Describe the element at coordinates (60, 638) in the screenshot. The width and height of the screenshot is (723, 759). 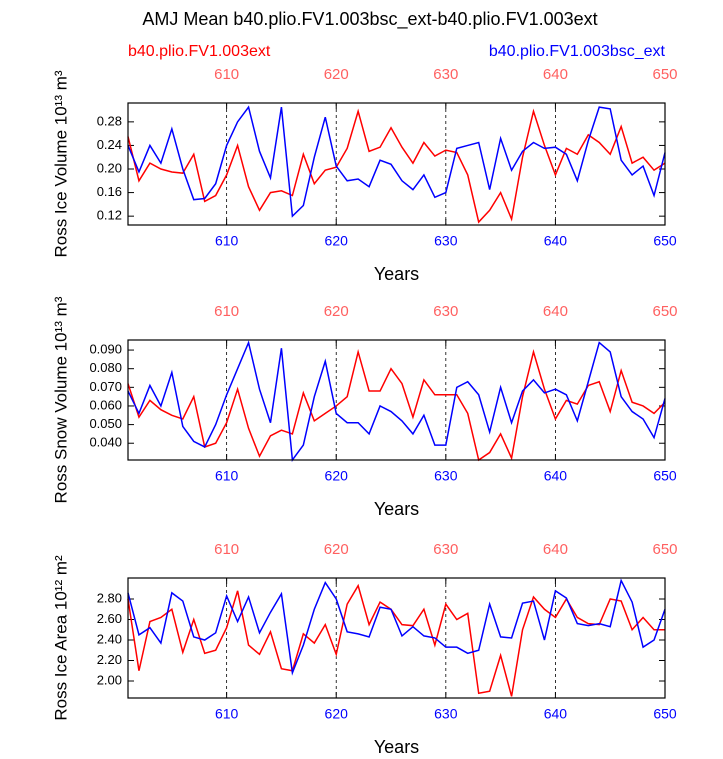
I see `y-axis-title: Ross Ice Area 10¹² m²` at that location.